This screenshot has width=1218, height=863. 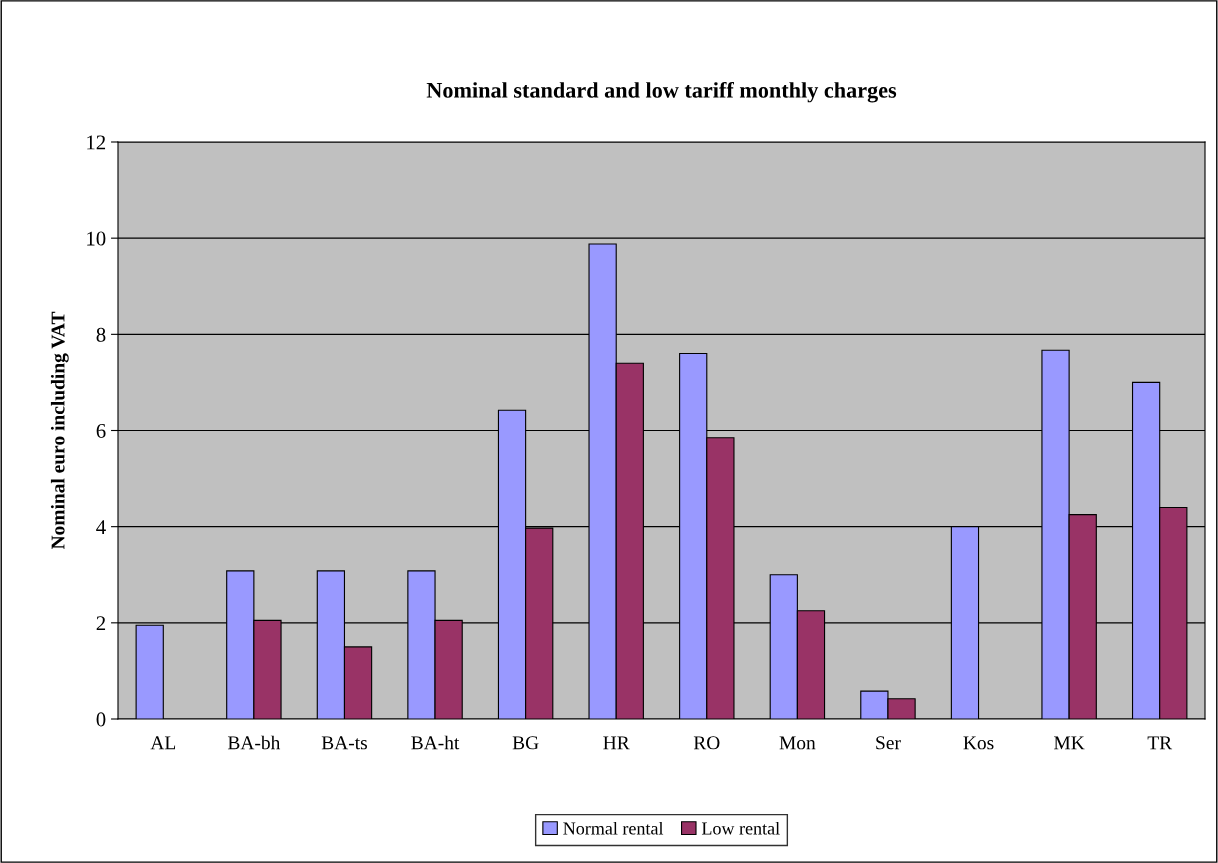 What do you see at coordinates (1160, 743) in the screenshot?
I see `x-tick-label: TR` at bounding box center [1160, 743].